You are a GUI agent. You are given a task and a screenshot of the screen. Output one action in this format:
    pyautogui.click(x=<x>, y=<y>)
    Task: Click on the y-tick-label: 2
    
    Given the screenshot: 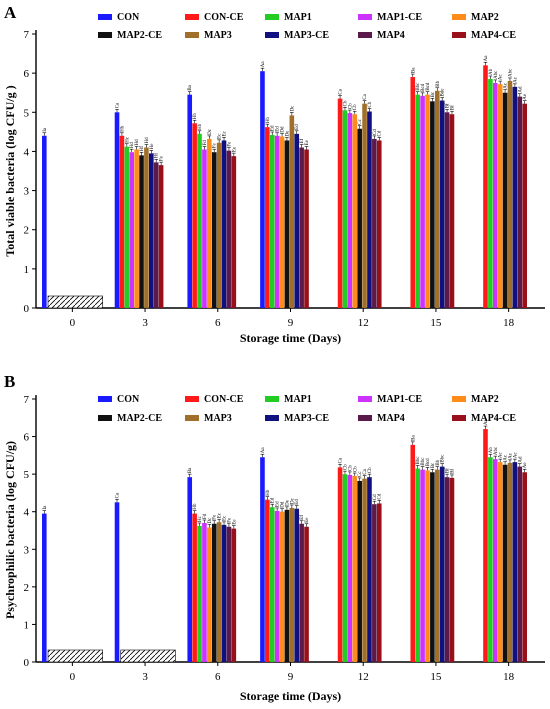 What is the action you would take?
    pyautogui.click(x=27, y=588)
    